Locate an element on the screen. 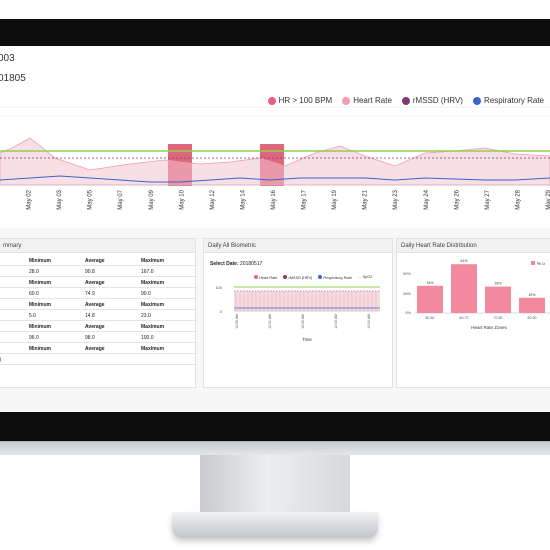 This screenshot has width=550, height=550. x-tick-label: 12:02 AM is located at coordinates (303, 321).